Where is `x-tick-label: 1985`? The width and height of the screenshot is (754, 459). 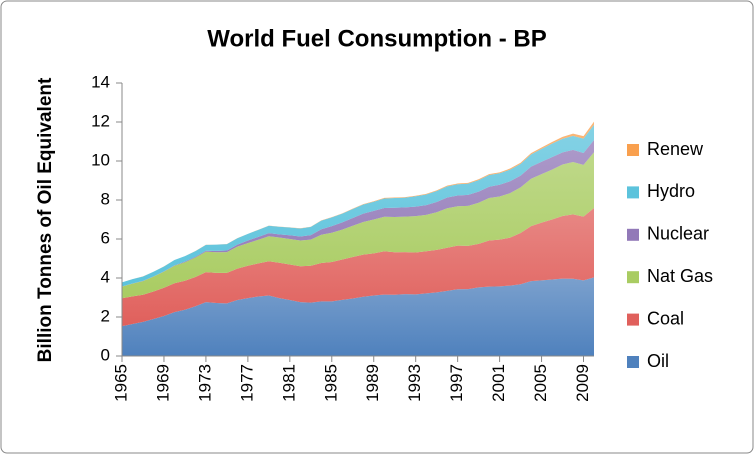
x-tick-label: 1985 is located at coordinates (330, 383).